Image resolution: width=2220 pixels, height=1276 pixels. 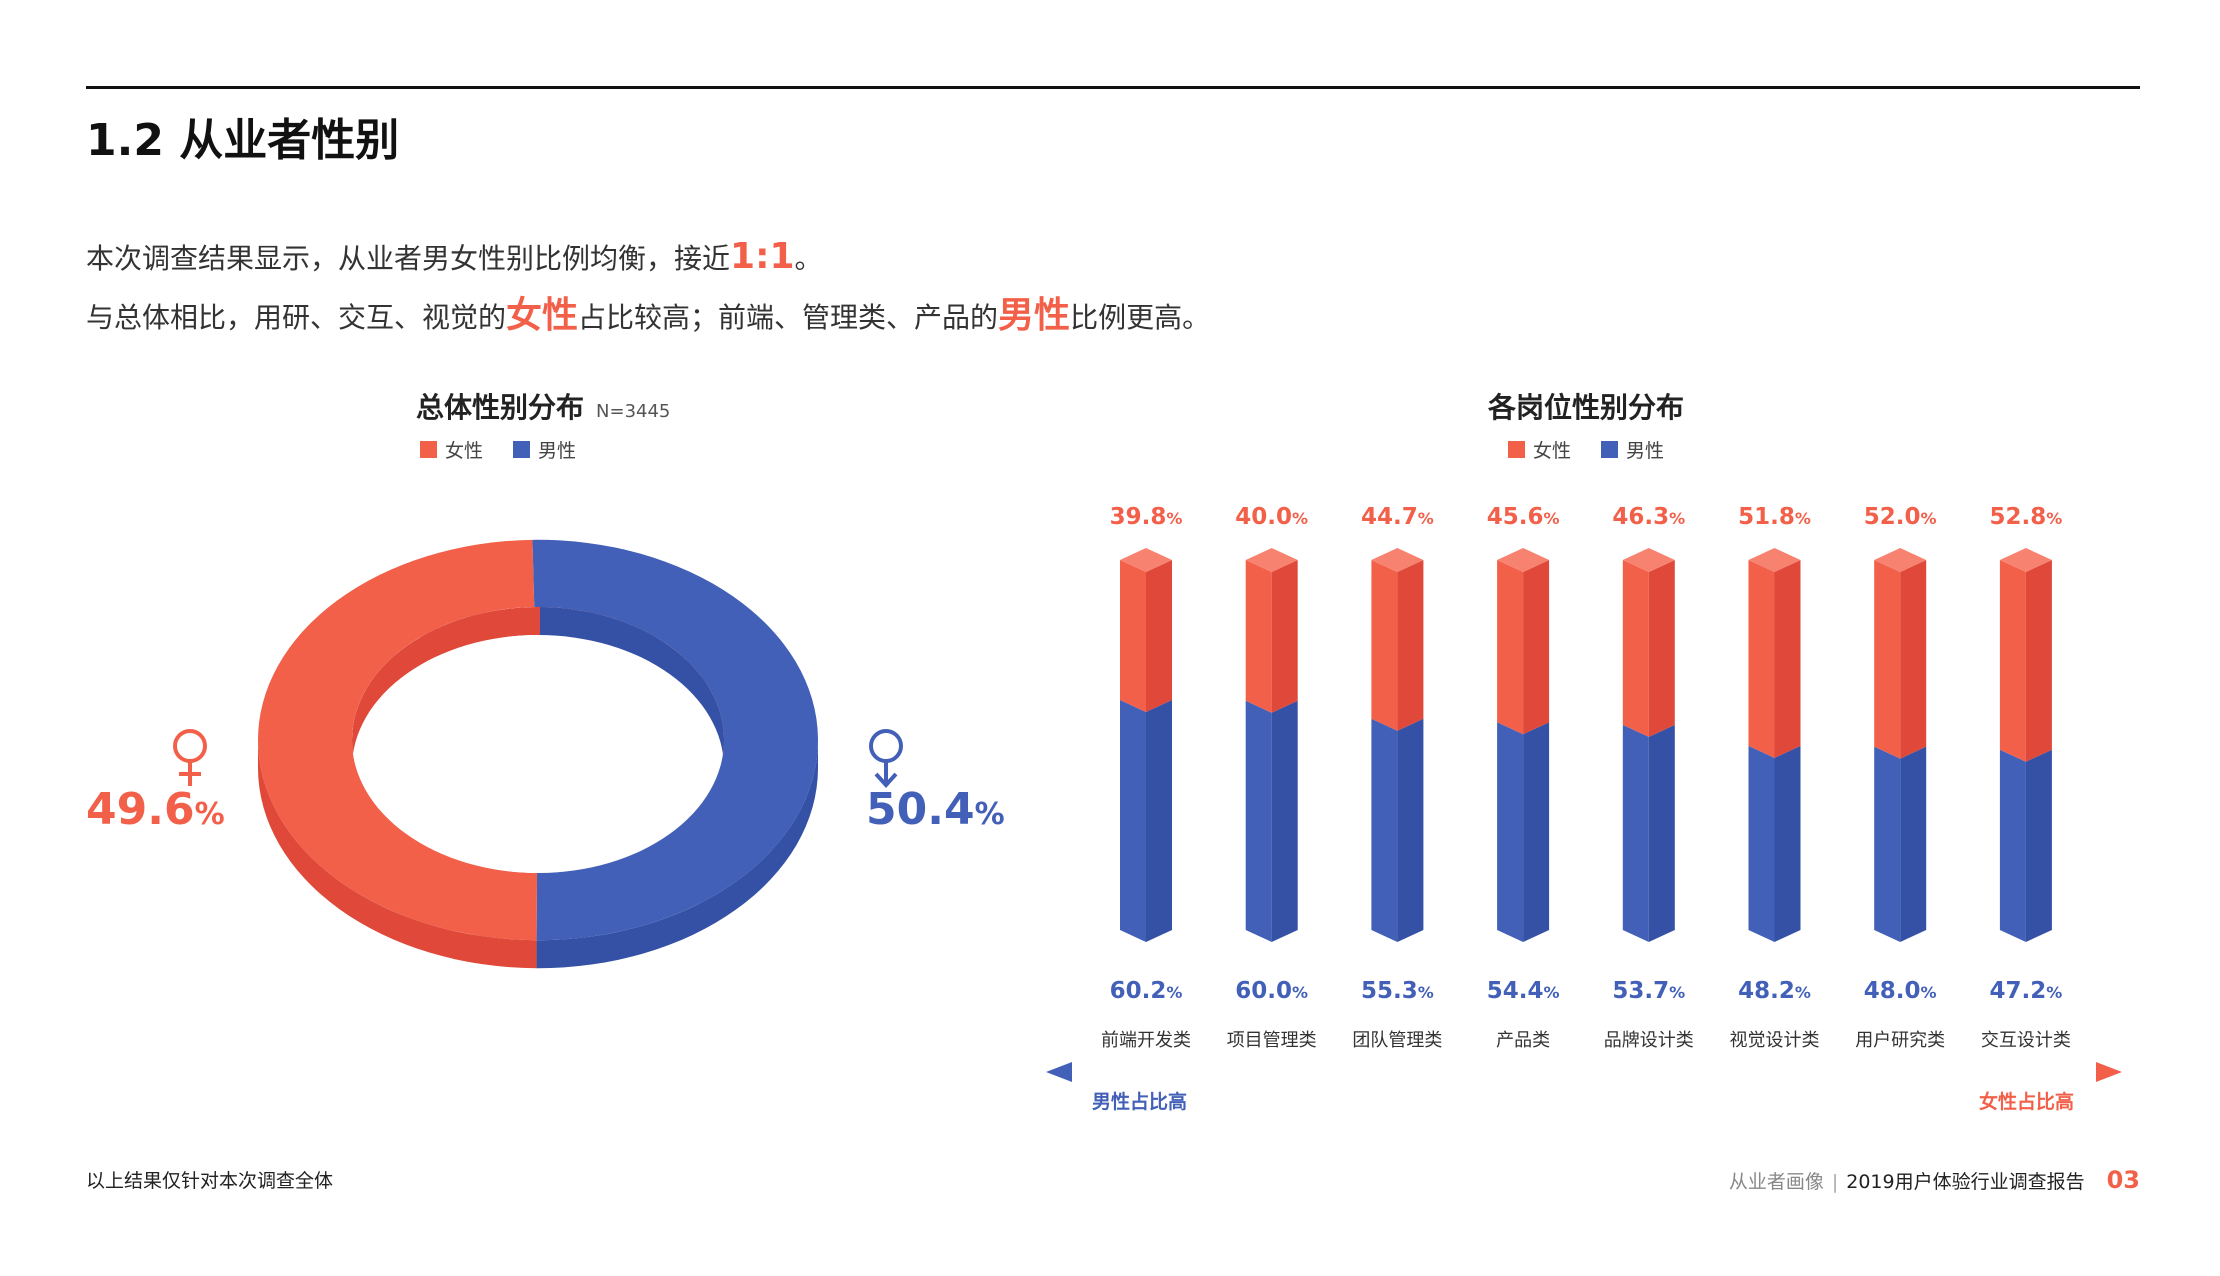 I want to click on footer-section: 从业者画像, so click(x=1776, y=1182).